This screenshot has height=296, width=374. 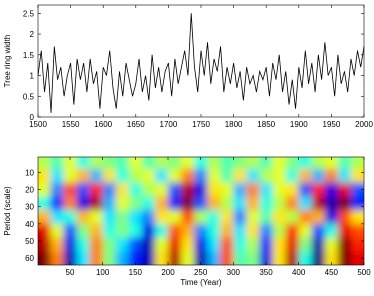 What do you see at coordinates (70, 272) in the screenshot?
I see `x-tick-label: 50` at bounding box center [70, 272].